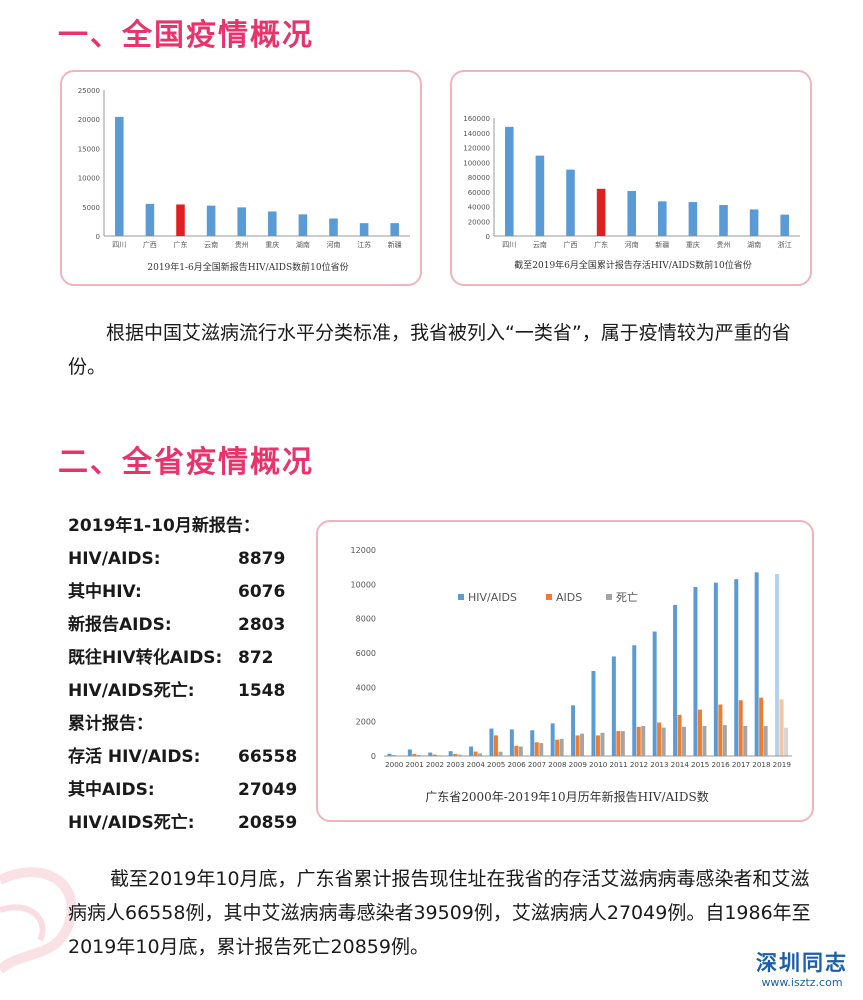  What do you see at coordinates (303, 244) in the screenshot?
I see `x-tick-label: 湖南` at bounding box center [303, 244].